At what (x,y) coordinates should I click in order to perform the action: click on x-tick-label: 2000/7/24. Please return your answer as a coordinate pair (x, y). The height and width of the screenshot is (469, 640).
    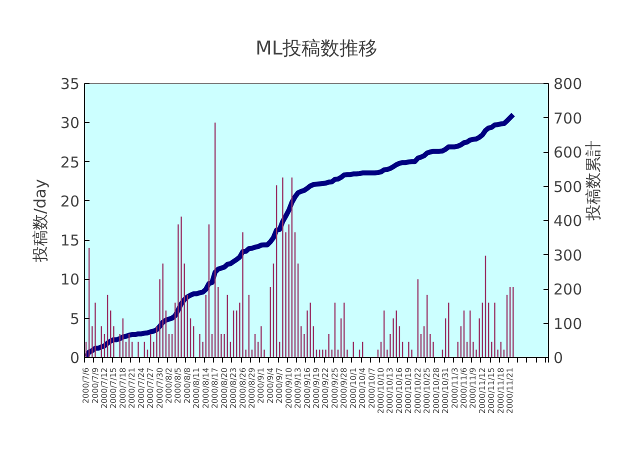
    Looking at the image, I should click on (141, 388).